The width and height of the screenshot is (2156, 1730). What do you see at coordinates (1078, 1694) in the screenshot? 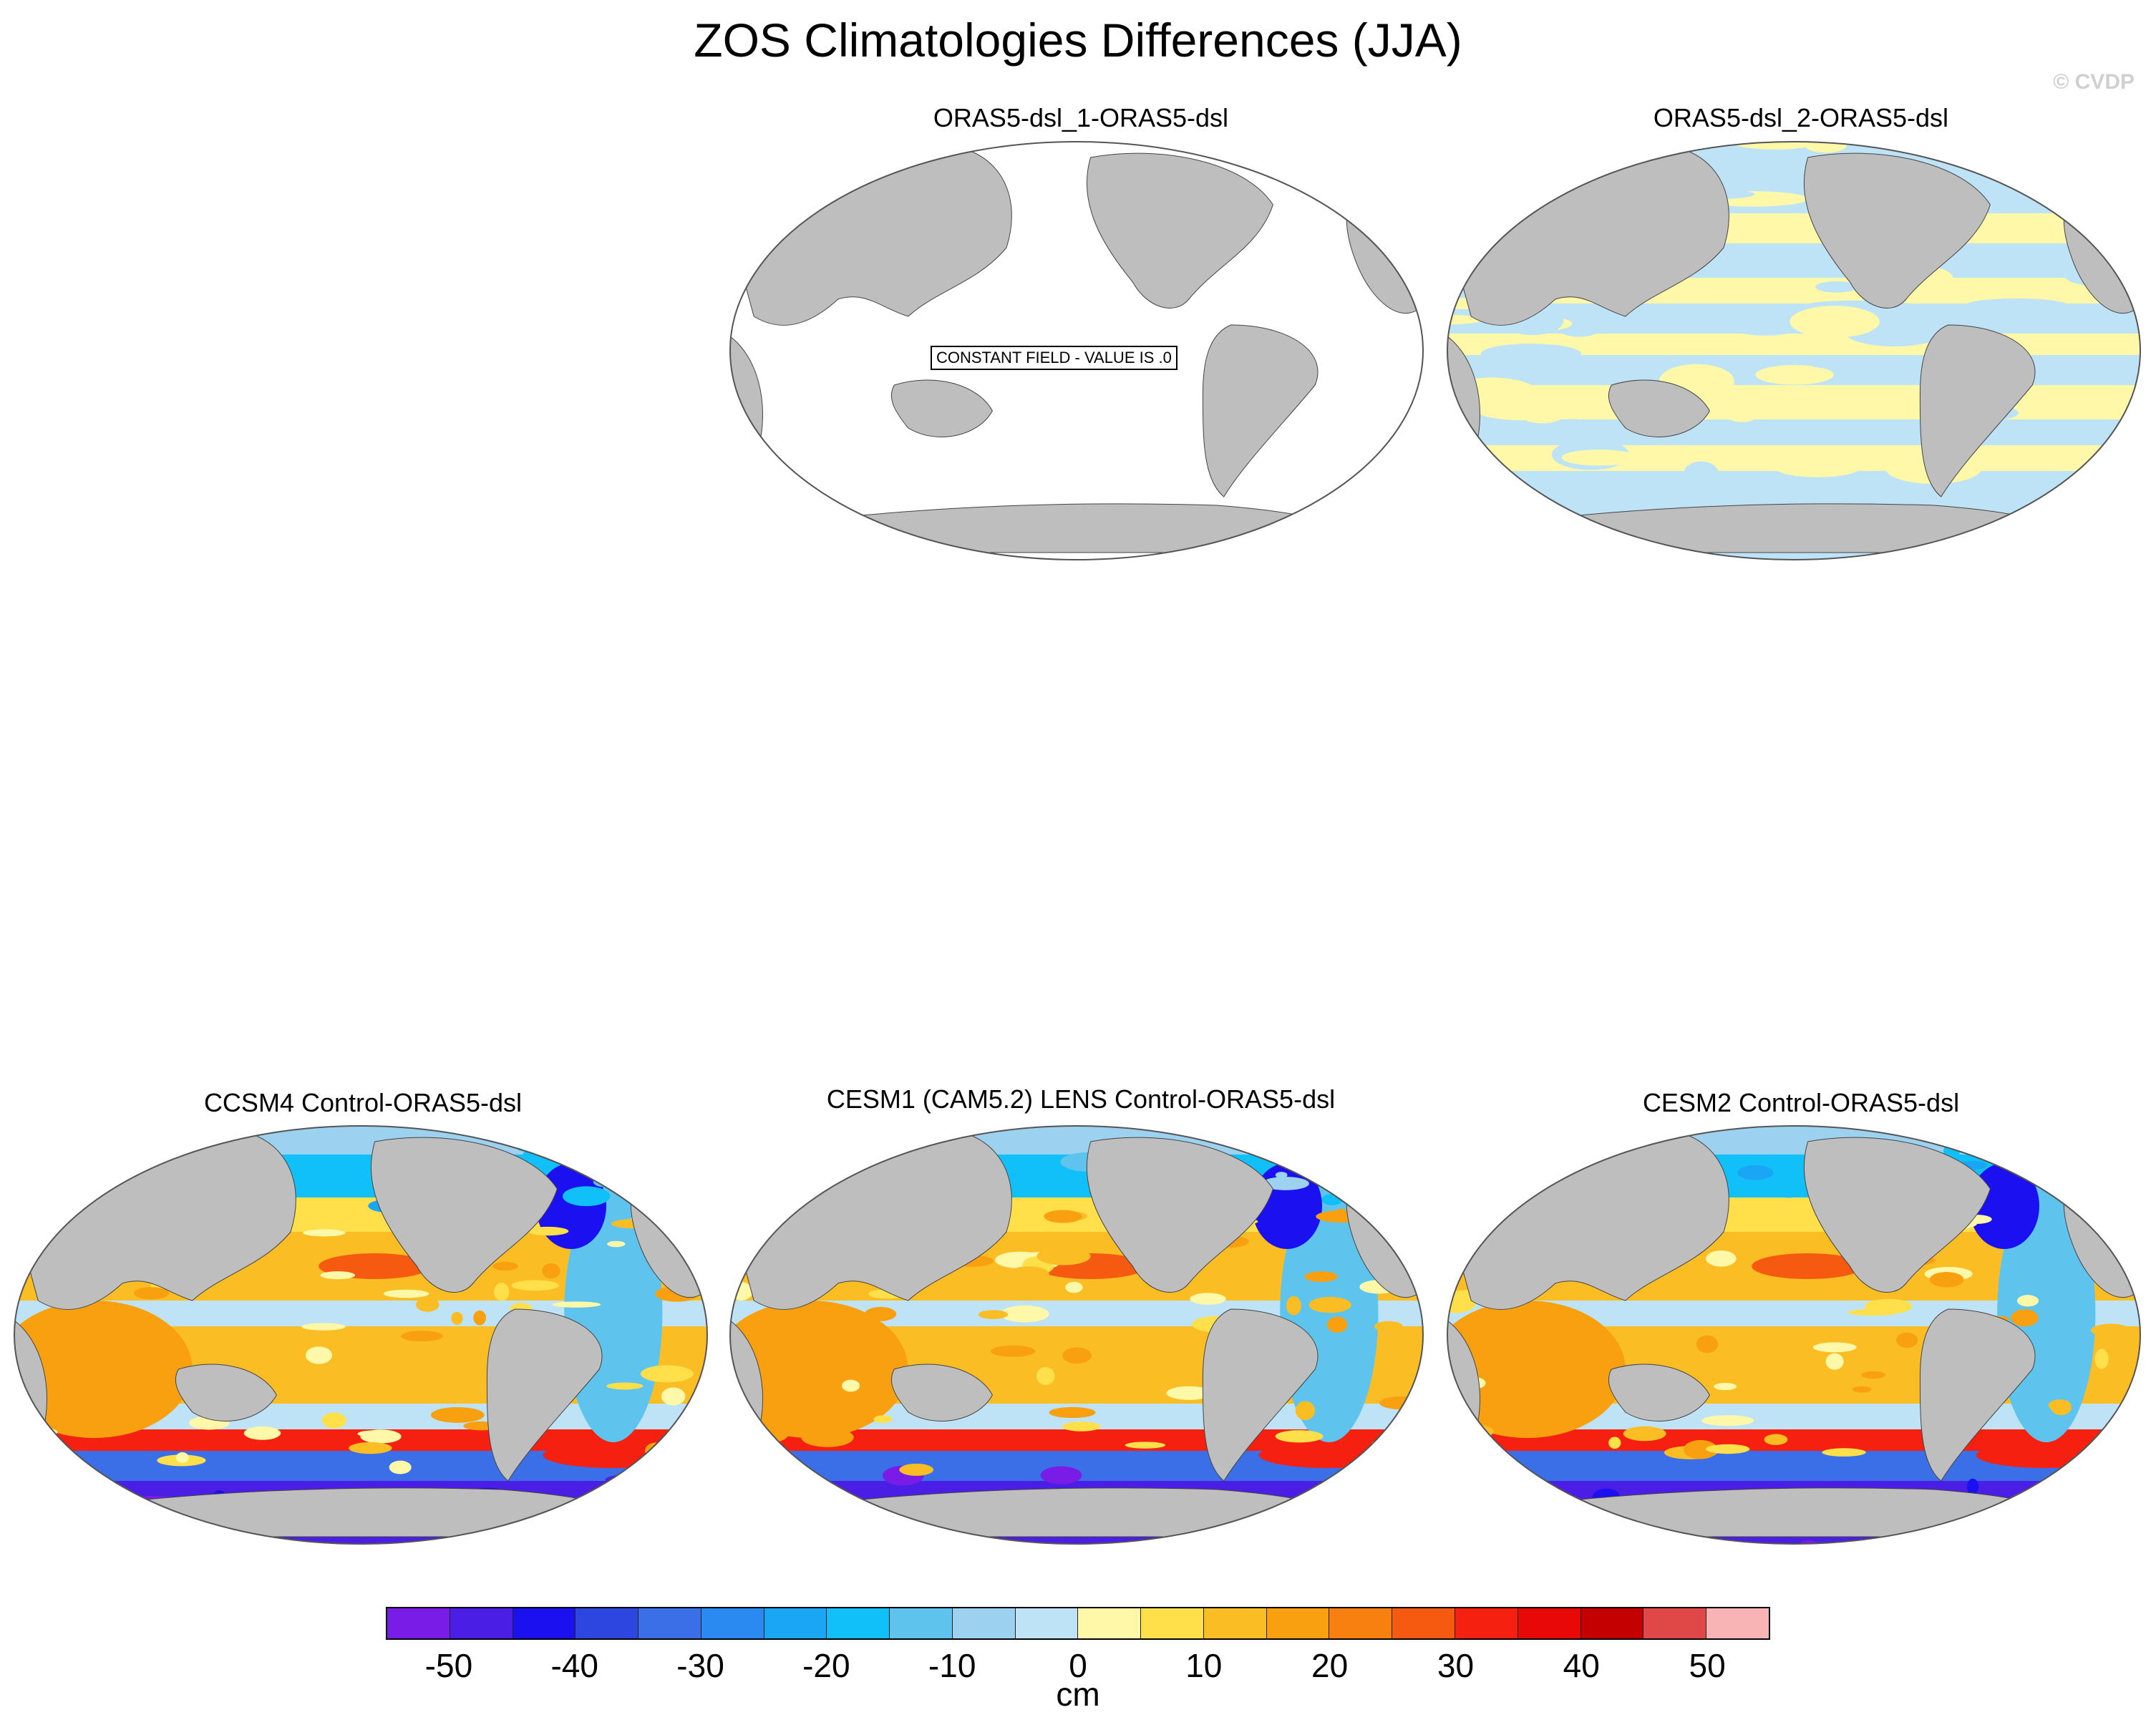
I see `colorbar-units: cm` at bounding box center [1078, 1694].